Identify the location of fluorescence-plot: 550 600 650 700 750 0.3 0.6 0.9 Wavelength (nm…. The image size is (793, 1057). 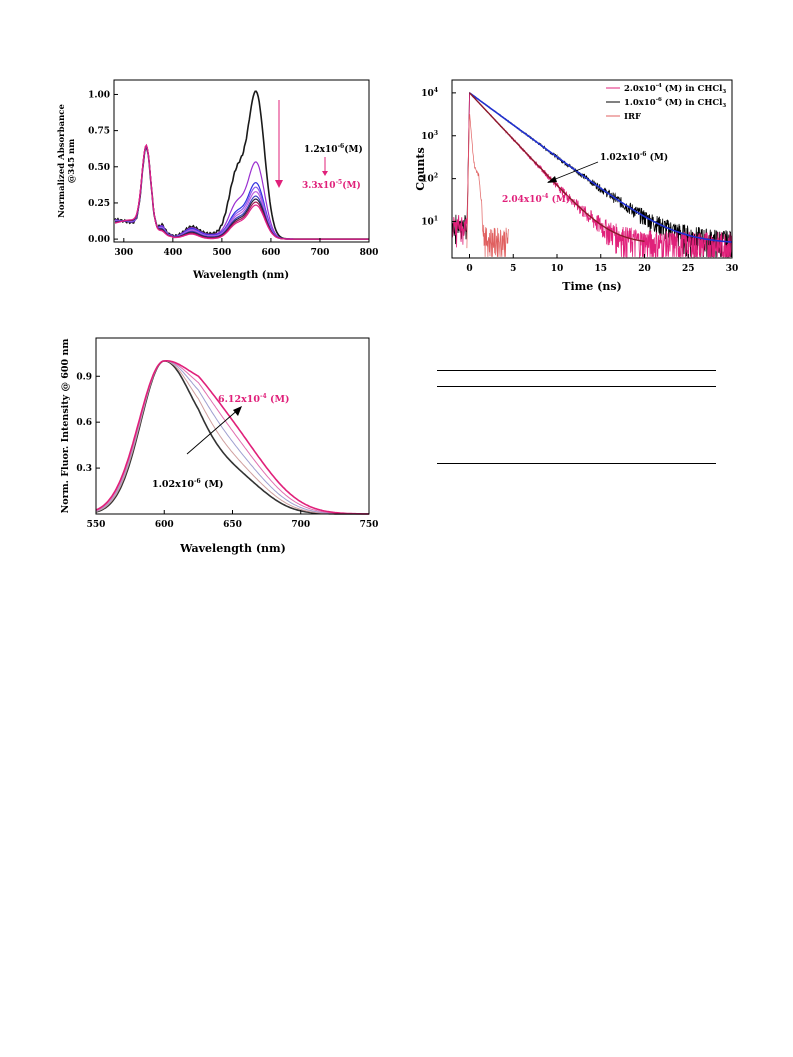
(219, 446).